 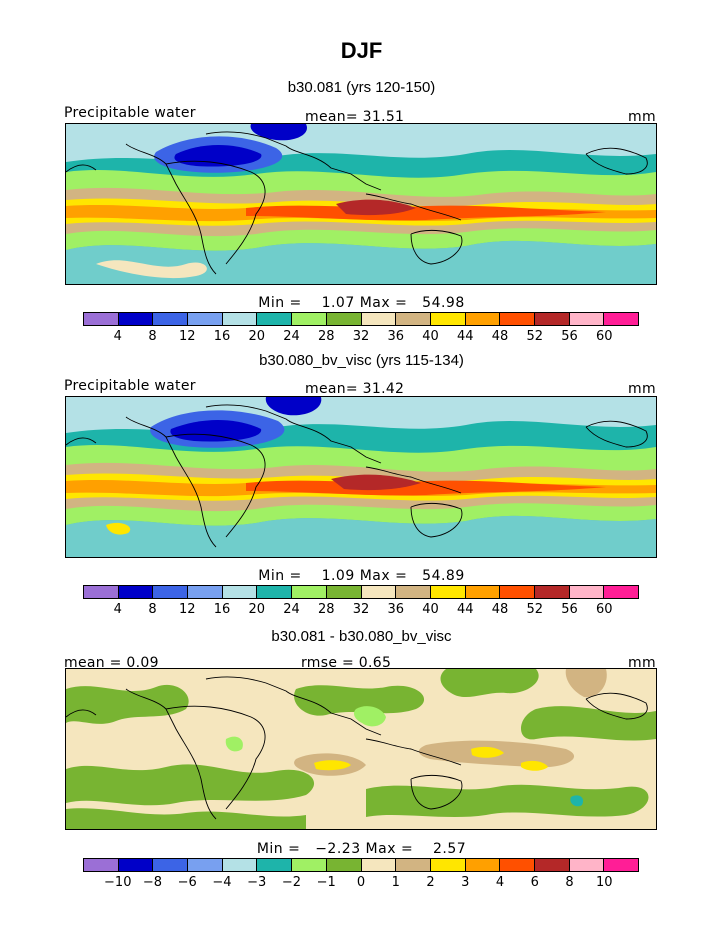 What do you see at coordinates (216, 431) in the screenshot?
I see `panel2-field-dry-core` at bounding box center [216, 431].